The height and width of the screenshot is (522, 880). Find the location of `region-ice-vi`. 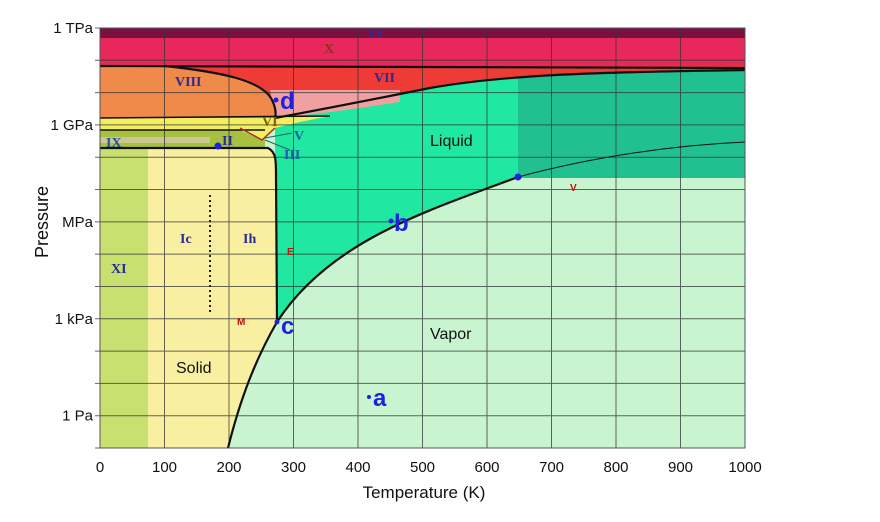

region-ice-vi is located at coordinates (215, 128).